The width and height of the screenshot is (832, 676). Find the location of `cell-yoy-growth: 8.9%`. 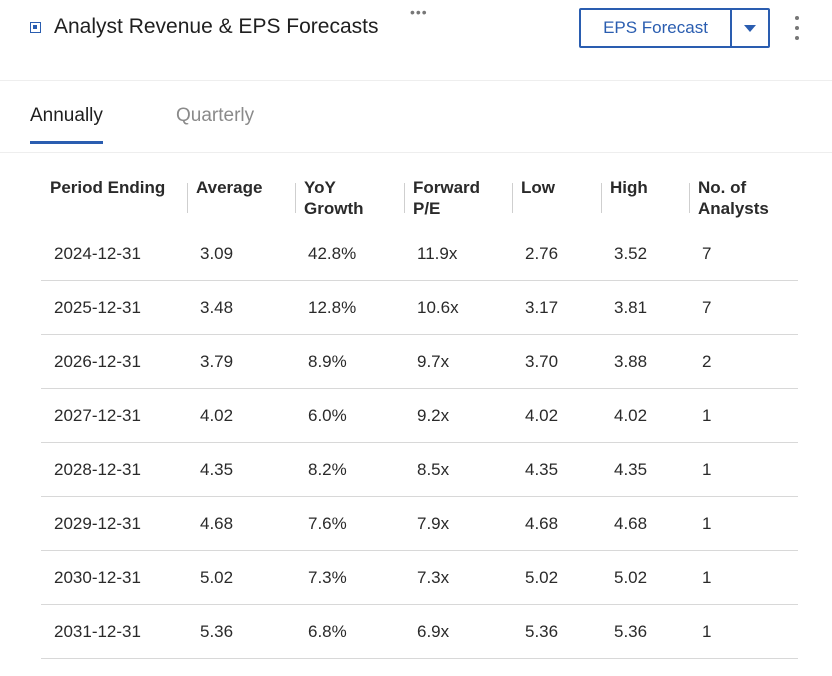

cell-yoy-growth: 8.9% is located at coordinates (349, 361).